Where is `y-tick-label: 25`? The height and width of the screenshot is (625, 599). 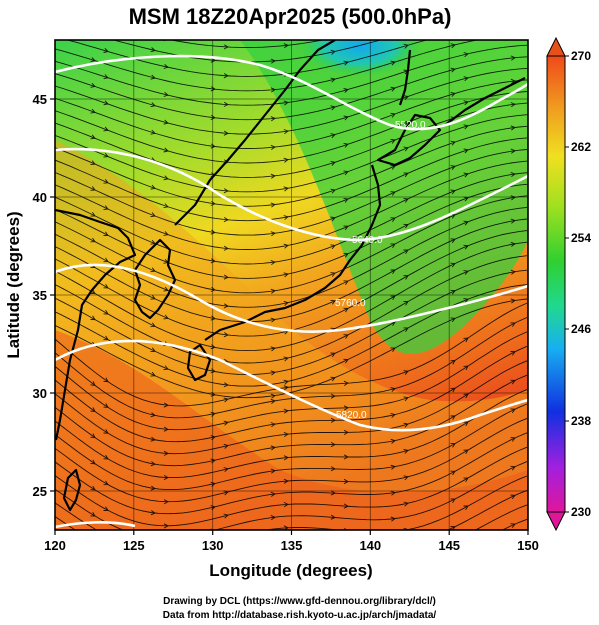
y-tick-label: 25 is located at coordinates (40, 491).